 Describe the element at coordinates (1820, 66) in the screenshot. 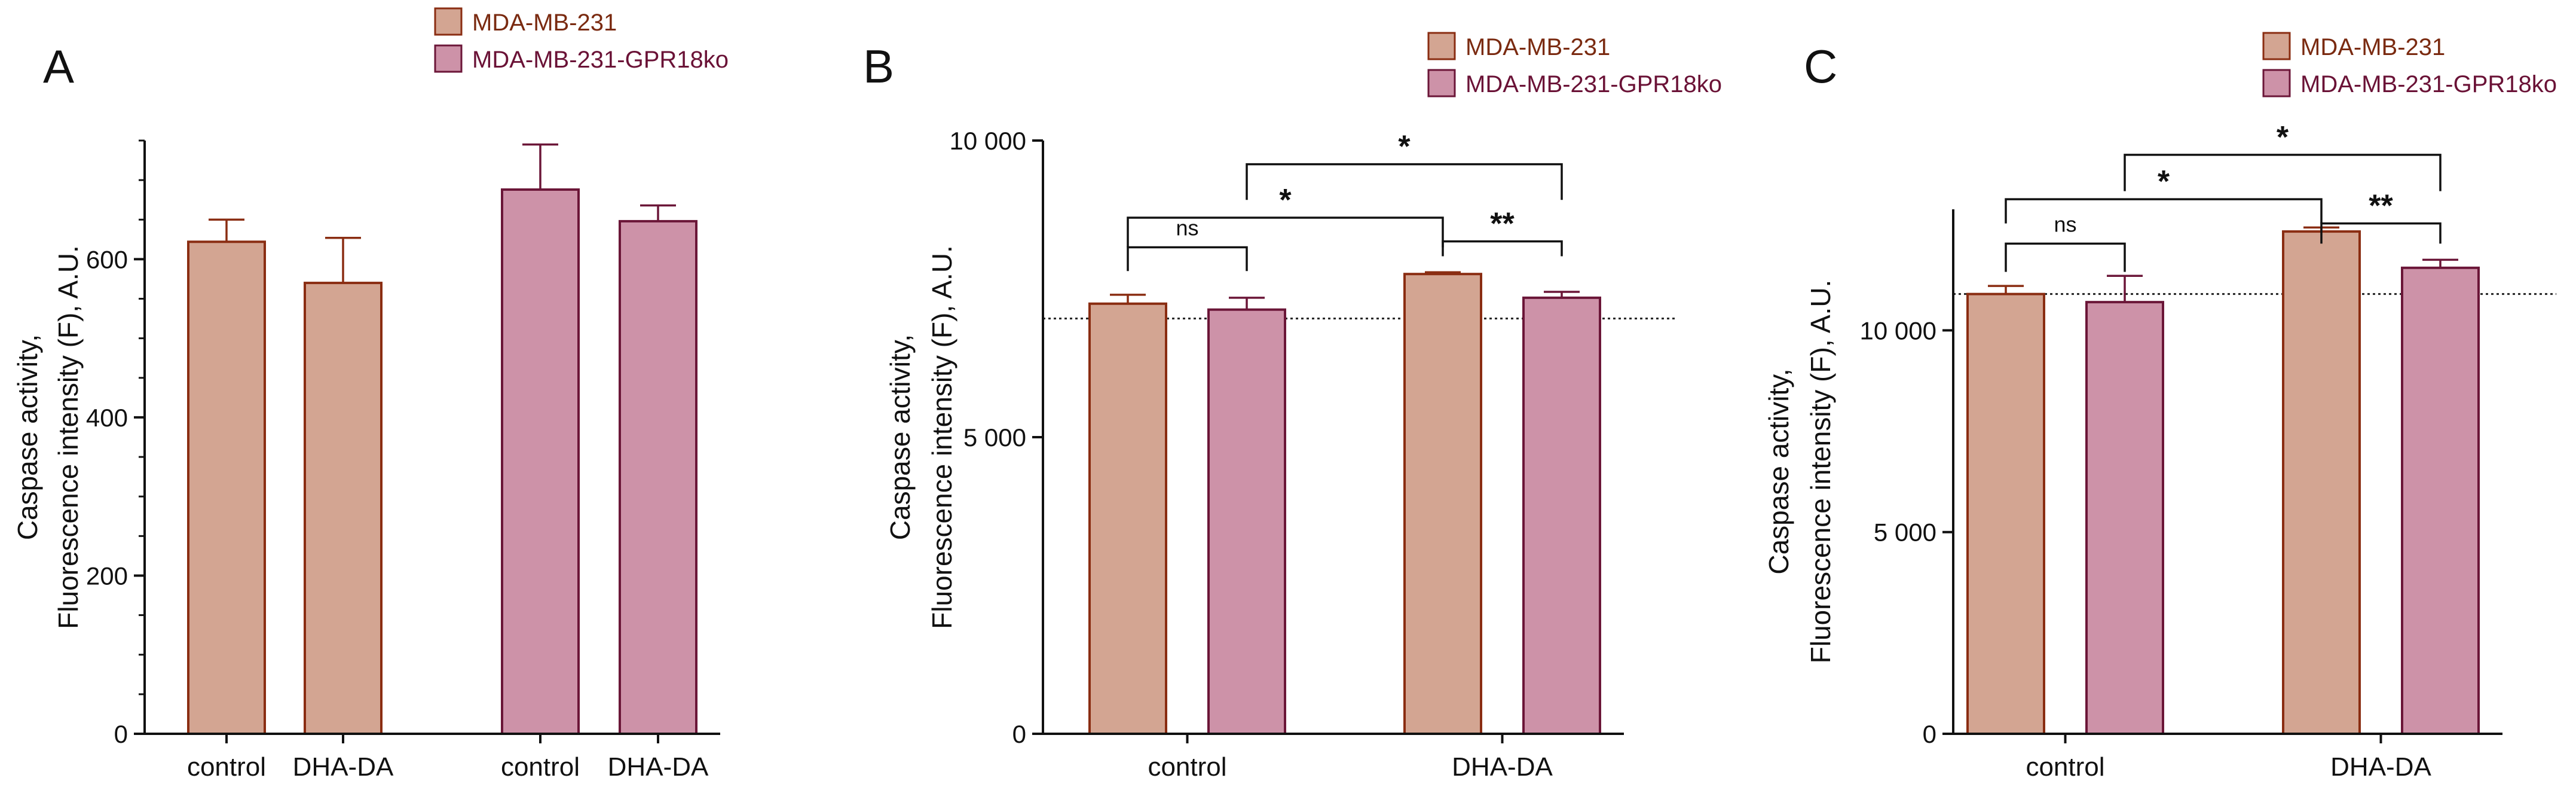

I see `panel-letter: C` at that location.